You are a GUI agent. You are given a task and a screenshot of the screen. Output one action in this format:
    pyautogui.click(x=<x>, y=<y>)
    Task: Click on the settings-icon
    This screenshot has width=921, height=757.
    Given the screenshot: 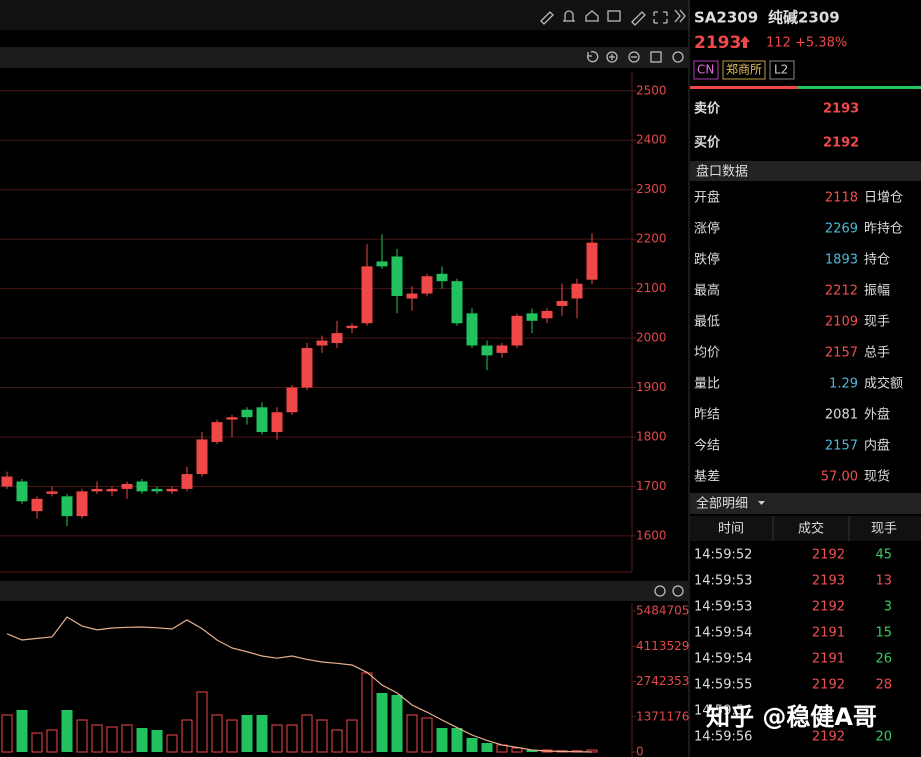 What is the action you would take?
    pyautogui.click(x=678, y=591)
    